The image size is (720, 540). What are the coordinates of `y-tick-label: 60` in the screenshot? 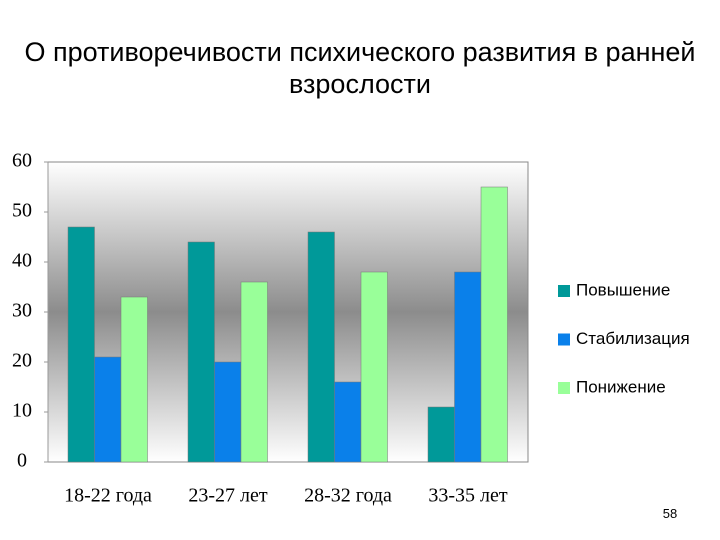 It's located at (22, 161).